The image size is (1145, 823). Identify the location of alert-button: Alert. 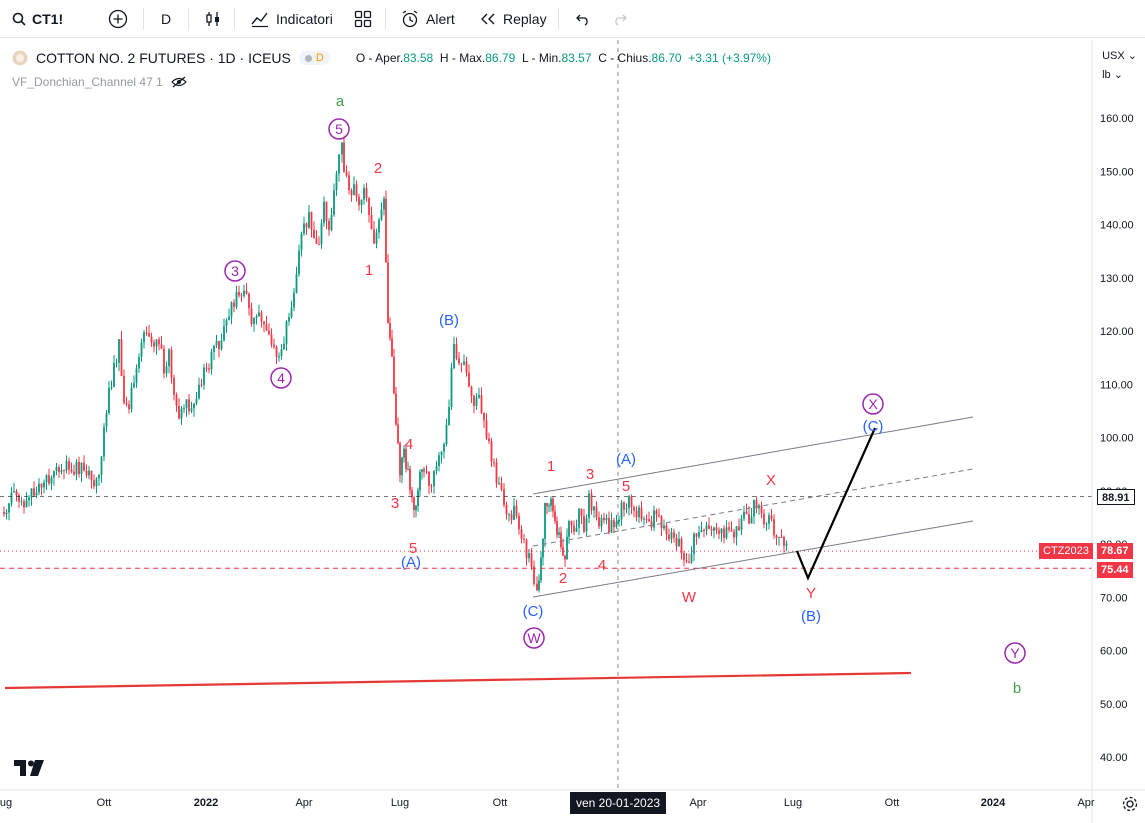
(427, 19).